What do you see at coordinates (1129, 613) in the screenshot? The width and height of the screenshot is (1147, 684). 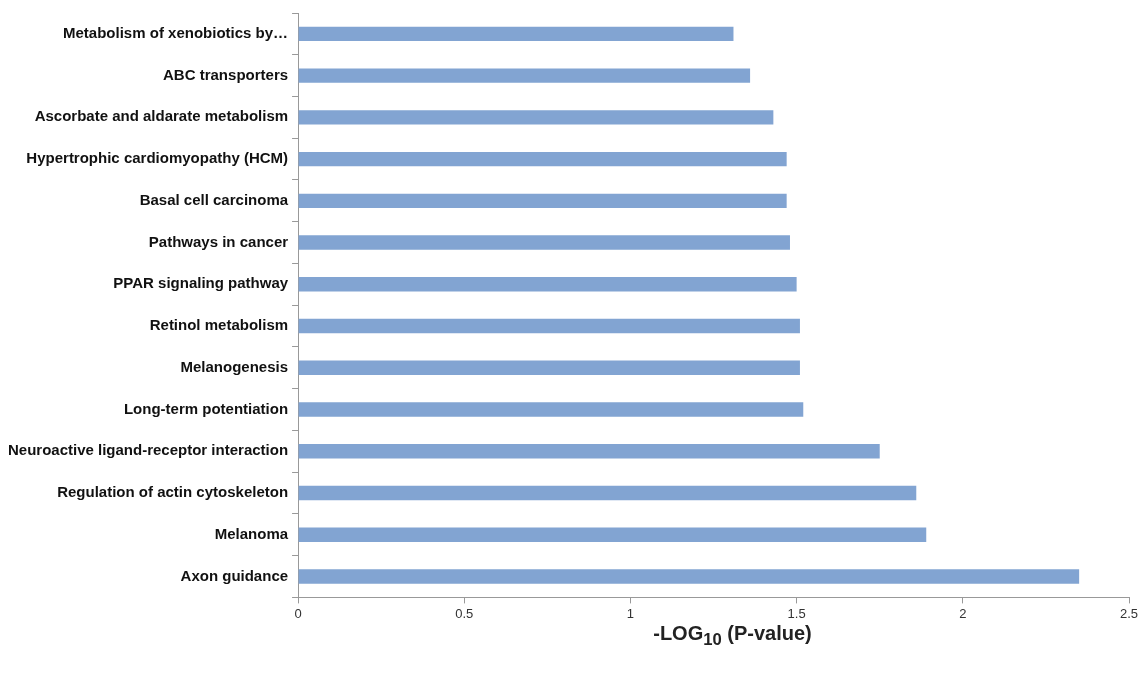 I see `x-tick-label: 2.5` at bounding box center [1129, 613].